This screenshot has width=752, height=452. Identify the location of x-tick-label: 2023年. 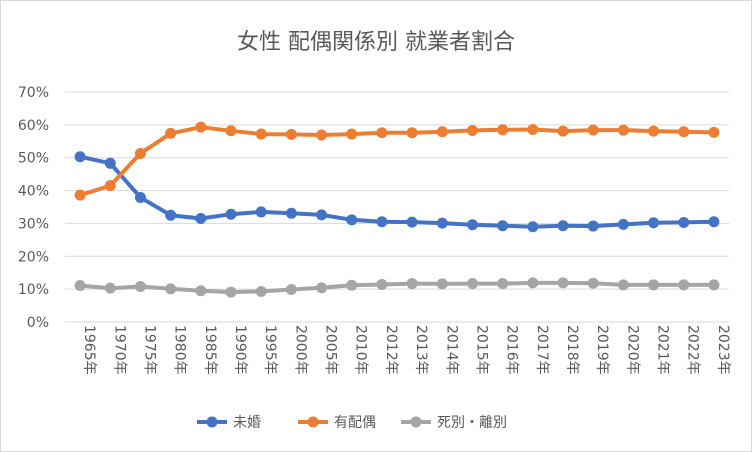
(723, 350).